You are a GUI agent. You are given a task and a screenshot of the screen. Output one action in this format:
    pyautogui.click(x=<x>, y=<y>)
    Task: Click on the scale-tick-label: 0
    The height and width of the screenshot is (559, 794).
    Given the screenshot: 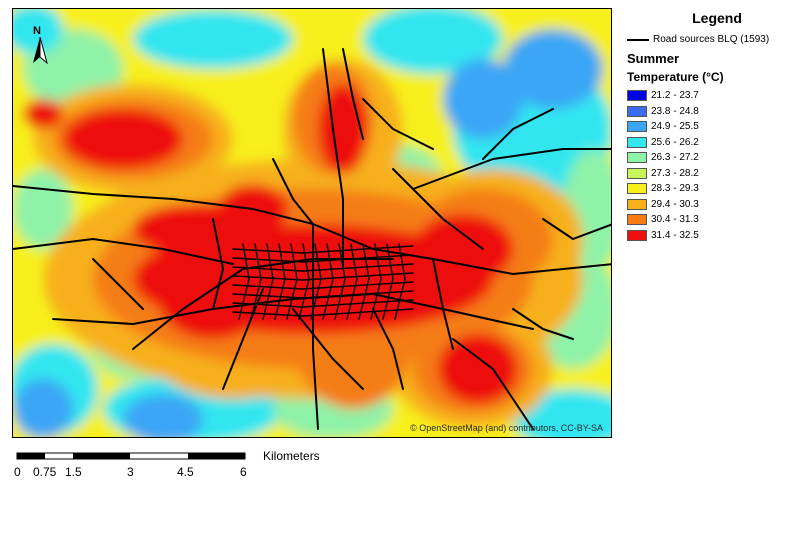 What is the action you would take?
    pyautogui.click(x=17, y=472)
    